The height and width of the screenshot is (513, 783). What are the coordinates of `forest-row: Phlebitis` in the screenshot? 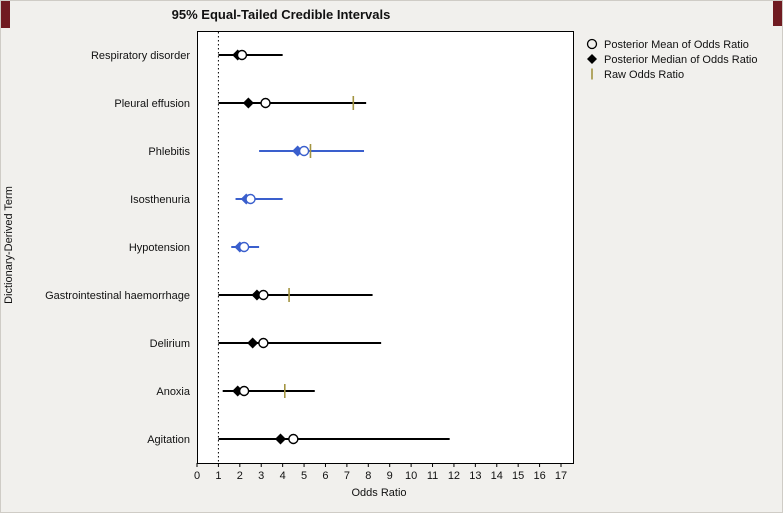 It's located at (256, 151).